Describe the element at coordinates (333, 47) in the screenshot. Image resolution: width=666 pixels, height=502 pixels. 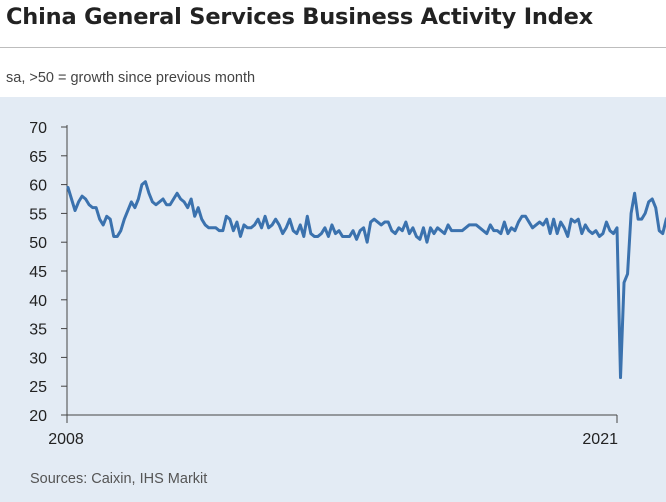
I see `title-divider` at that location.